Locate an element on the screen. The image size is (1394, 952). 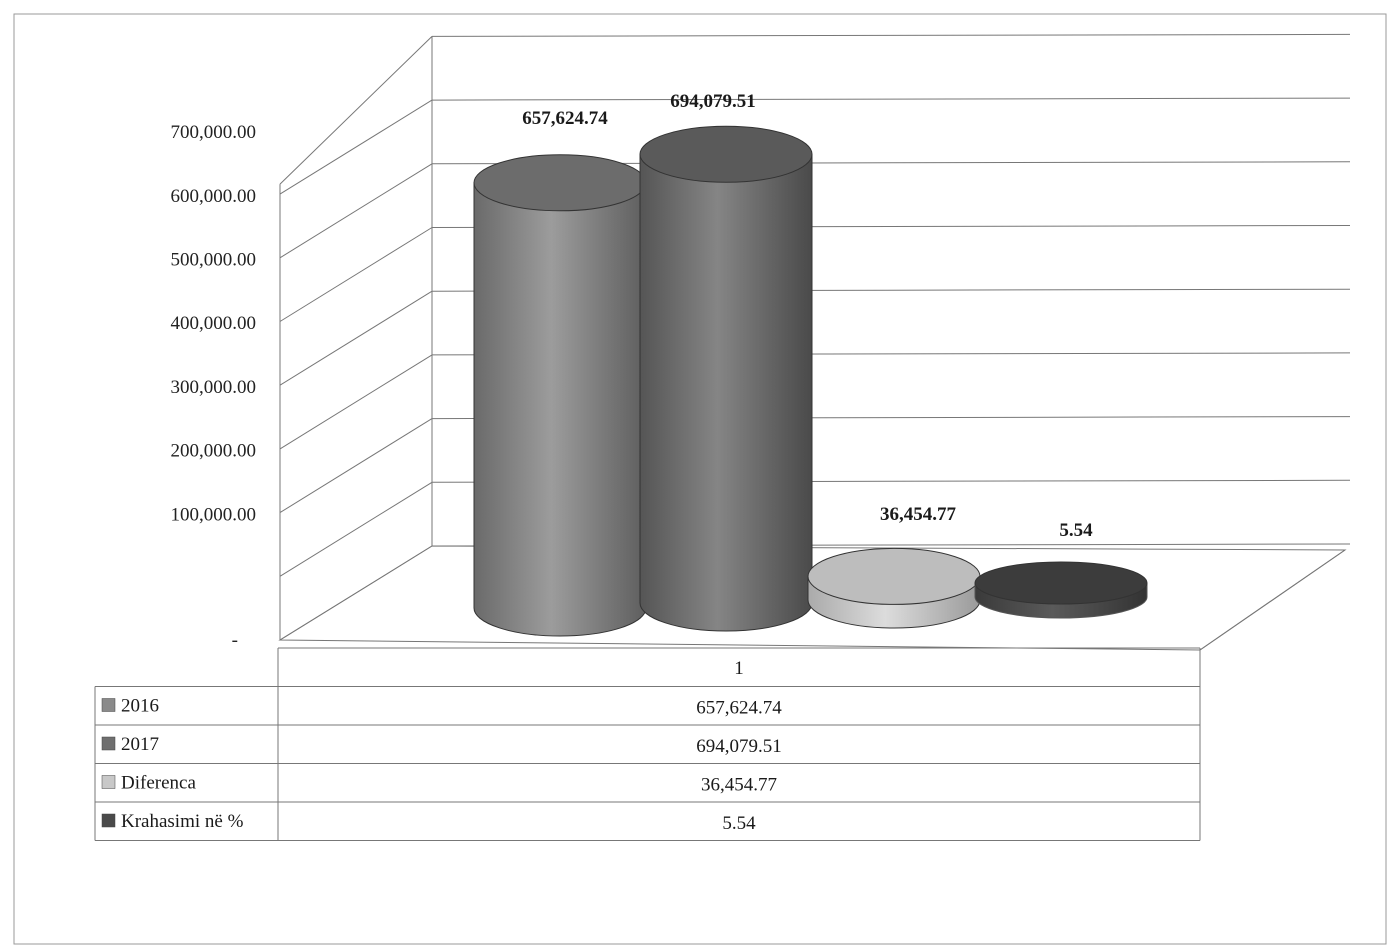
y-tick-label: 300,000.00 is located at coordinates (214, 387).